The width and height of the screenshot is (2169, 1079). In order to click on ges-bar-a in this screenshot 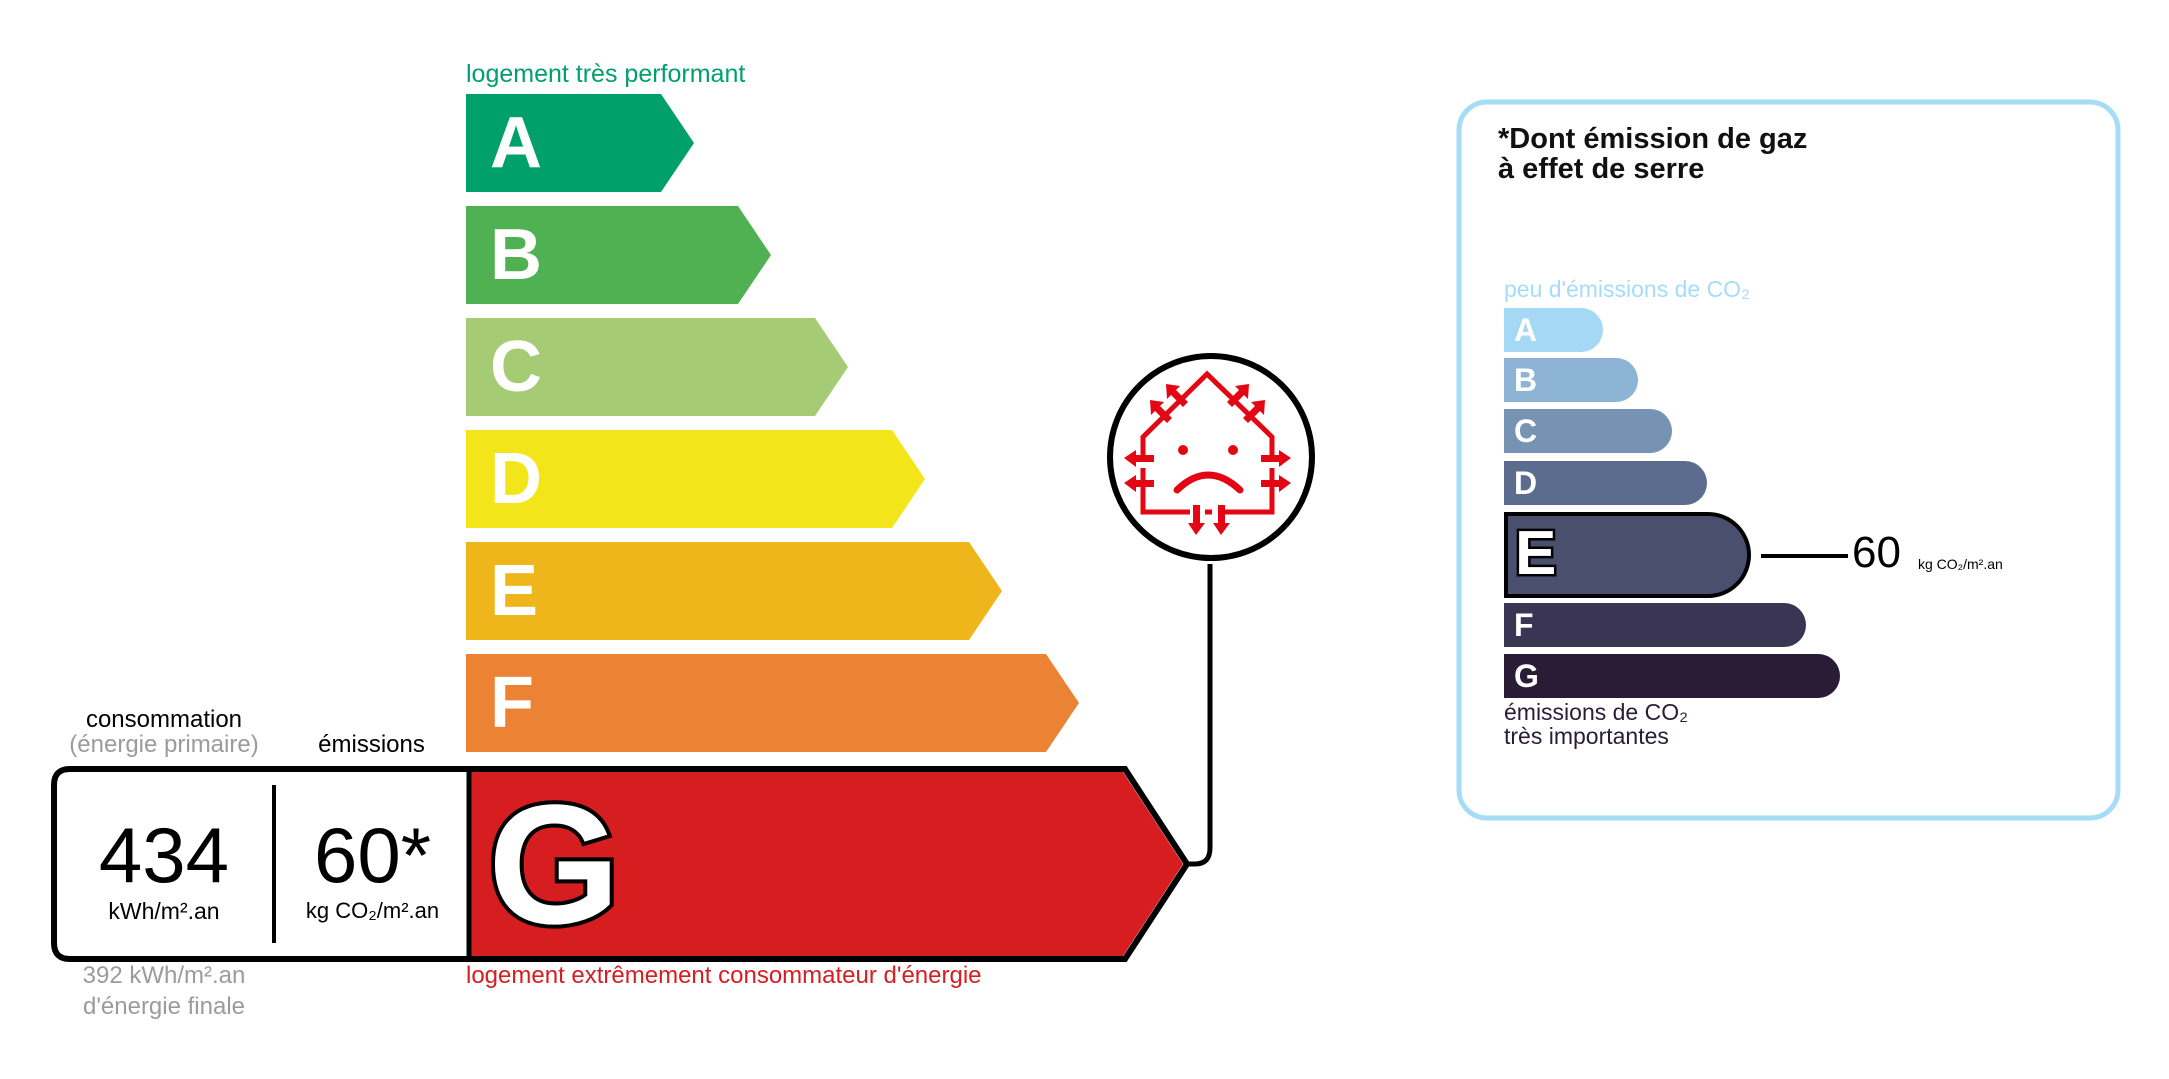, I will do `click(1553, 330)`.